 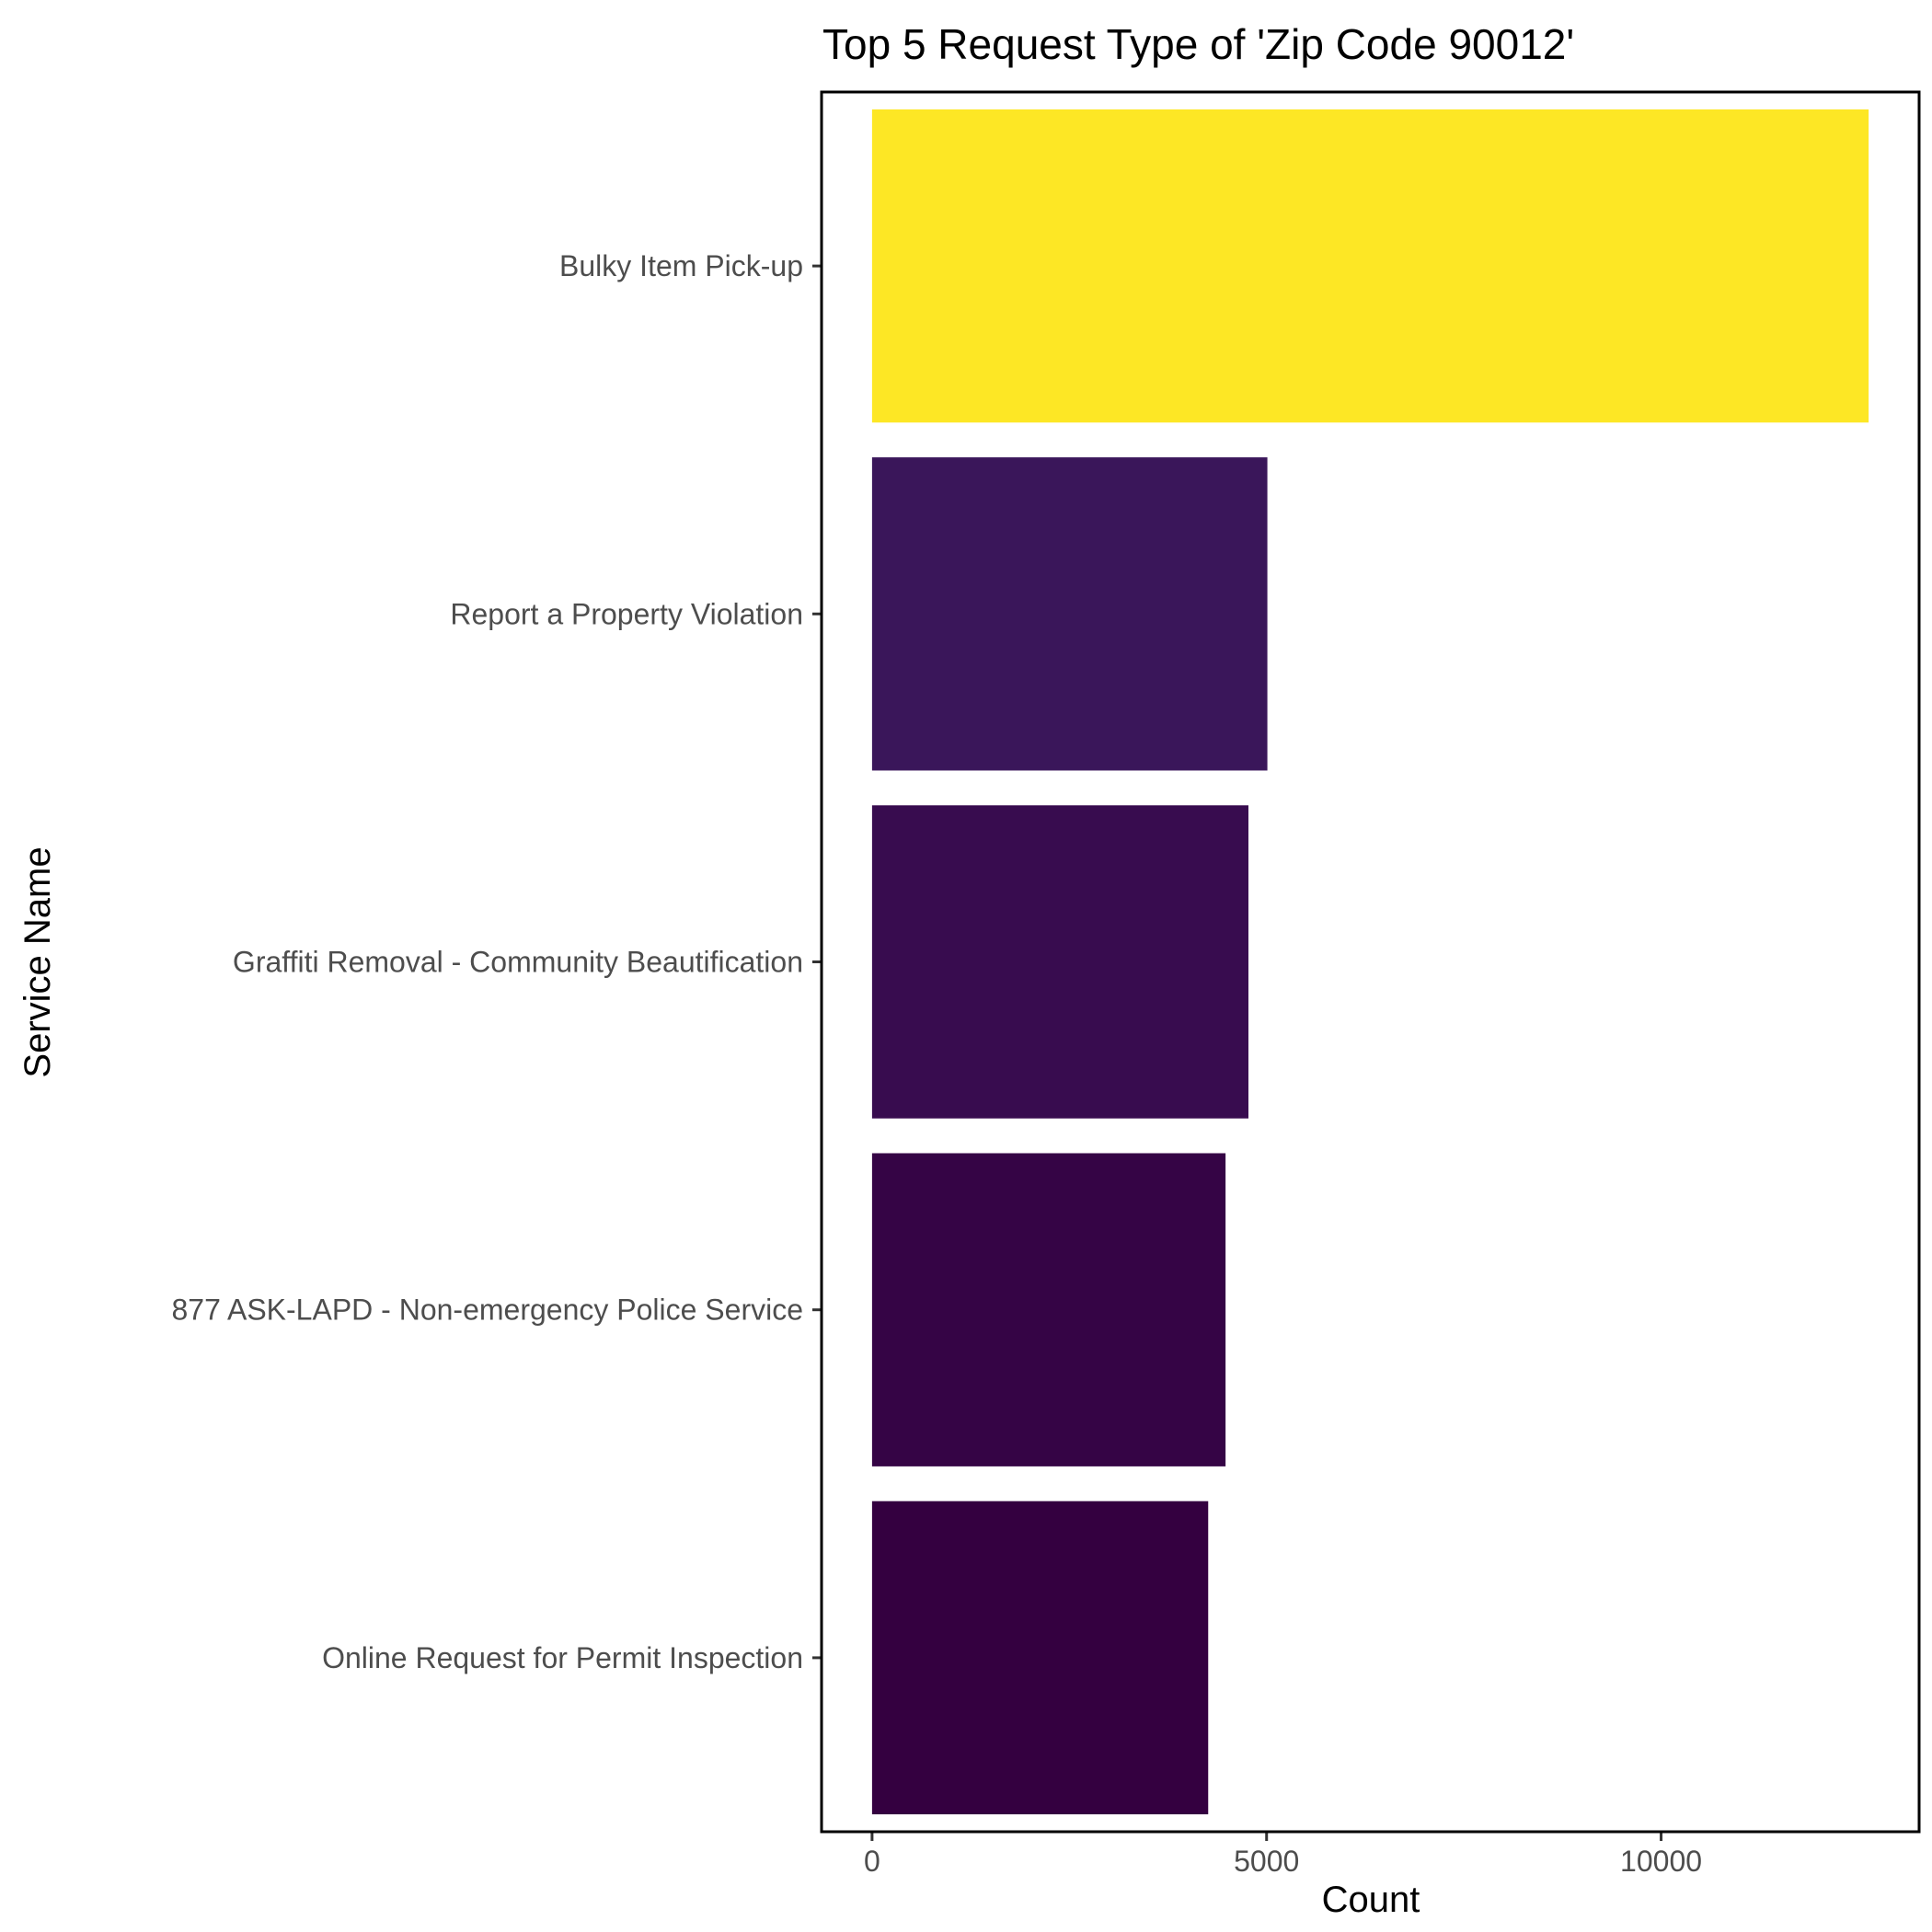 I want to click on y-tick-label: Report a Property Violation, so click(x=626, y=613).